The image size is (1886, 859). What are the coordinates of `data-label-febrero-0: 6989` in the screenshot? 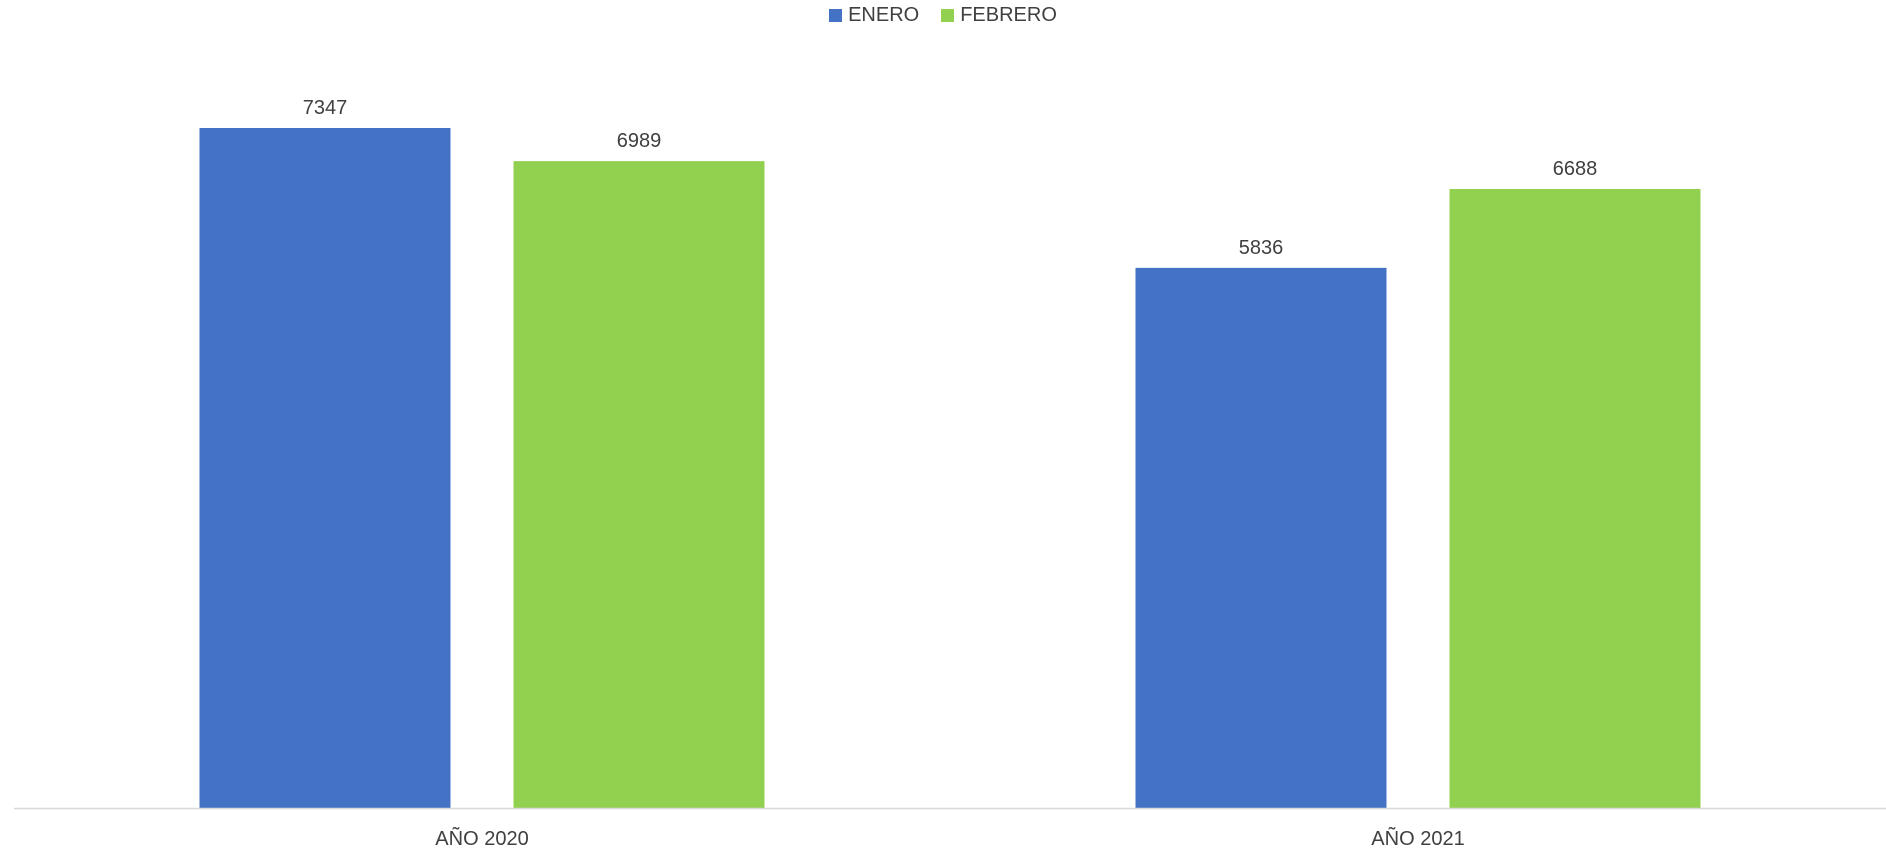 It's located at (639, 141).